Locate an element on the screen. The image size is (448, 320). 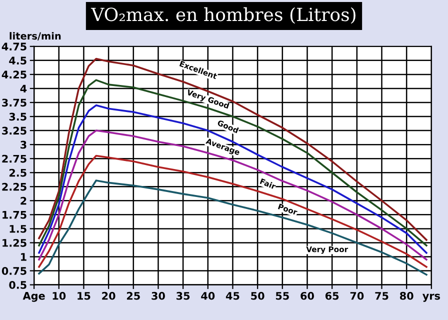
x-tick-label: 20 is located at coordinates (109, 296).